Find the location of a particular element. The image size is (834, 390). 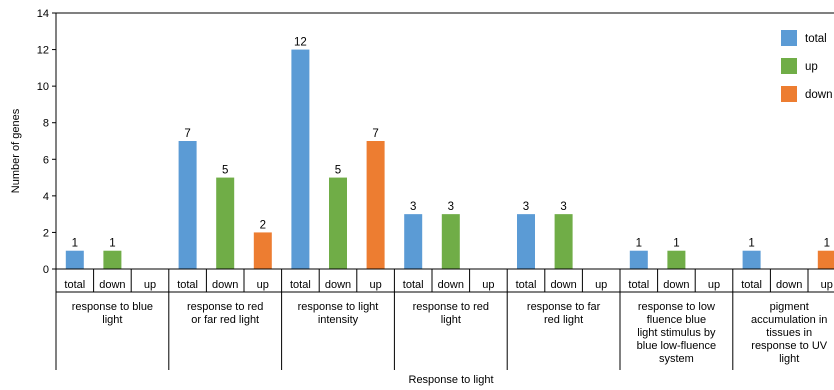

y-tick-label: 14 is located at coordinates (43, 14).